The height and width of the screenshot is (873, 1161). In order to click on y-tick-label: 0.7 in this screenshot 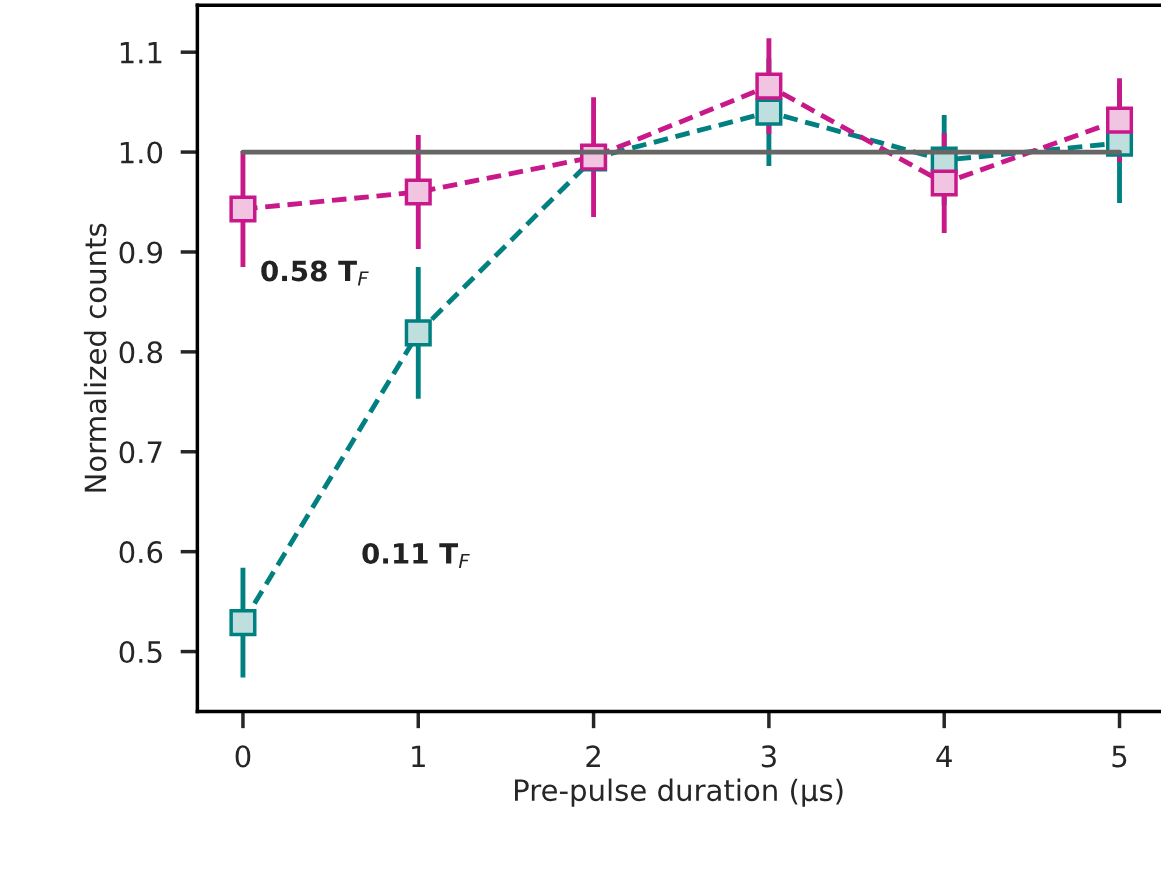, I will do `click(140, 452)`.